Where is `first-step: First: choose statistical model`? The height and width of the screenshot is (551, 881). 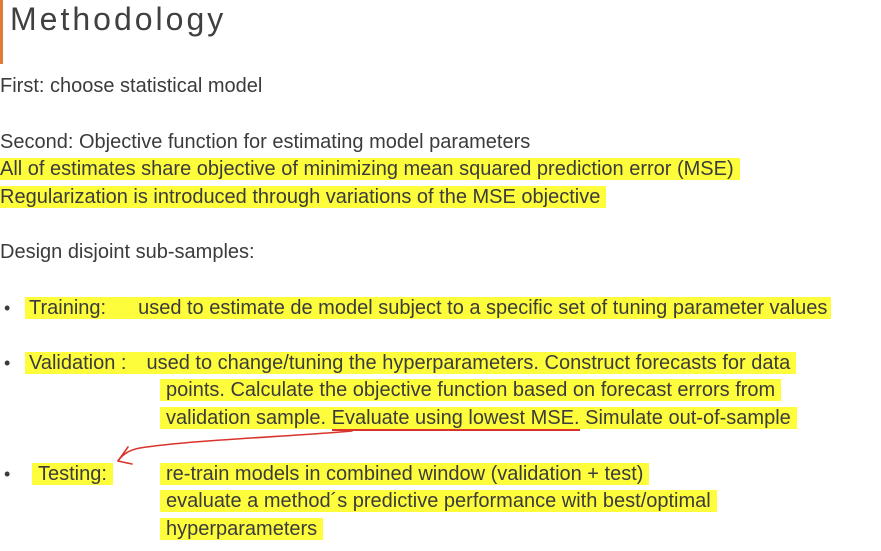 first-step: First: choose statistical model is located at coordinates (131, 86).